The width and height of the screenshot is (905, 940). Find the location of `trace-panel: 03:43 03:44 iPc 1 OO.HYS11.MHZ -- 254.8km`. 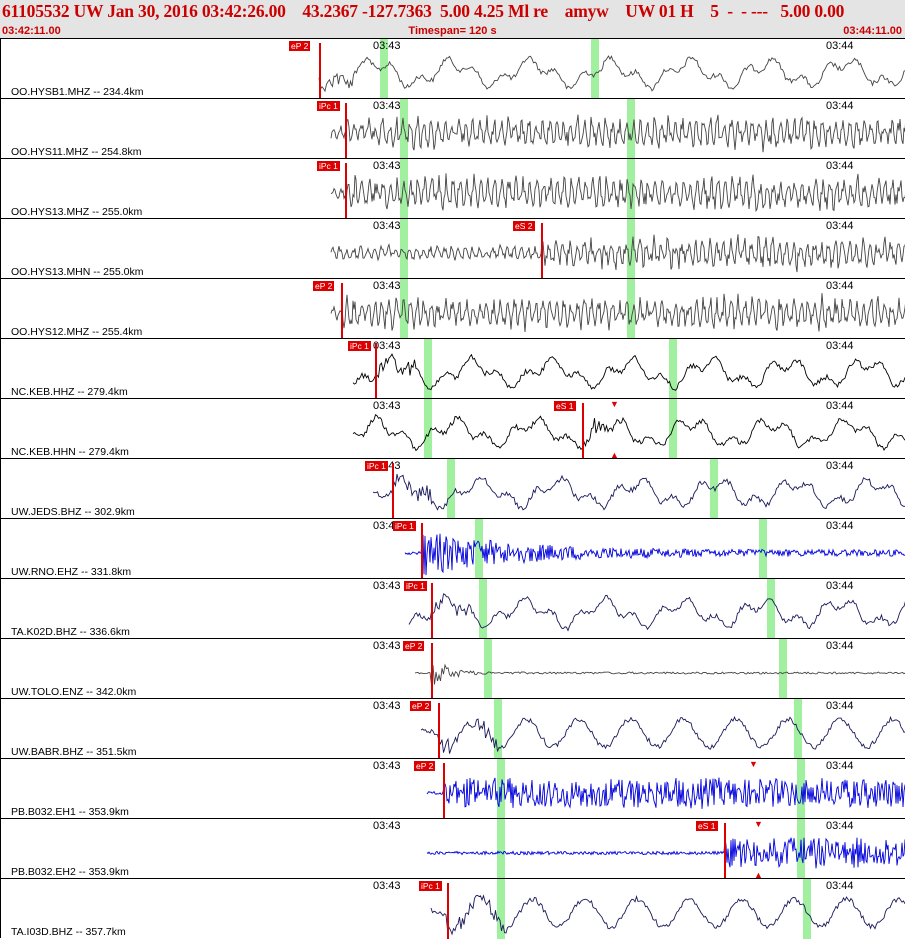

trace-panel: 03:43 03:44 iPc 1 OO.HYS11.MHZ -- 254.8km is located at coordinates (452, 128).